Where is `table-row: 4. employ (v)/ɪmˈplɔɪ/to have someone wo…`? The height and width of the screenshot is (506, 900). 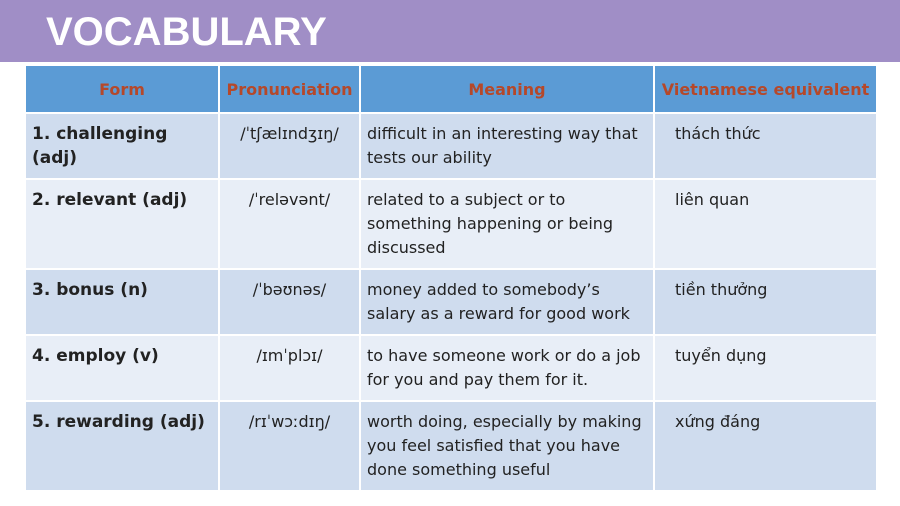
table-row: 4. employ (v)/ɪmˈplɔɪ/to have someone wo… is located at coordinates (451, 368).